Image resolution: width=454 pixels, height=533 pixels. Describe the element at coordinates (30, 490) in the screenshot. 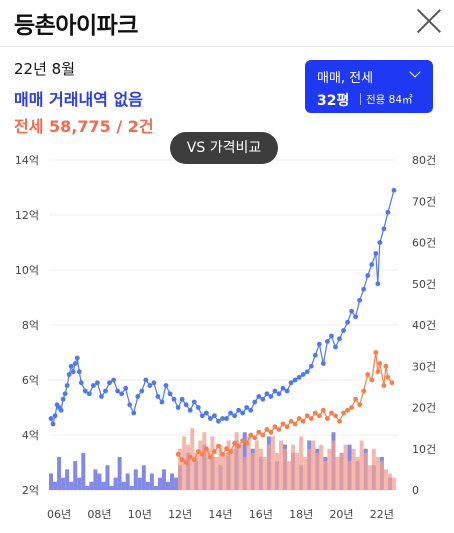

I see `y-left-tick: 2억` at that location.